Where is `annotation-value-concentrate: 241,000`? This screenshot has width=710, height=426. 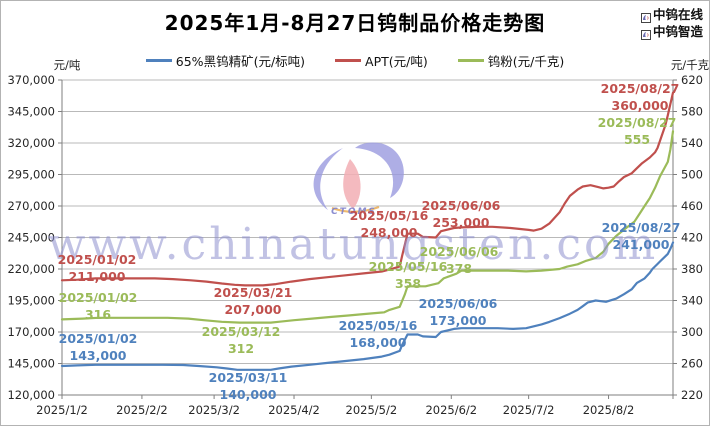
annotation-value-concentrate: 241,000 is located at coordinates (641, 244).